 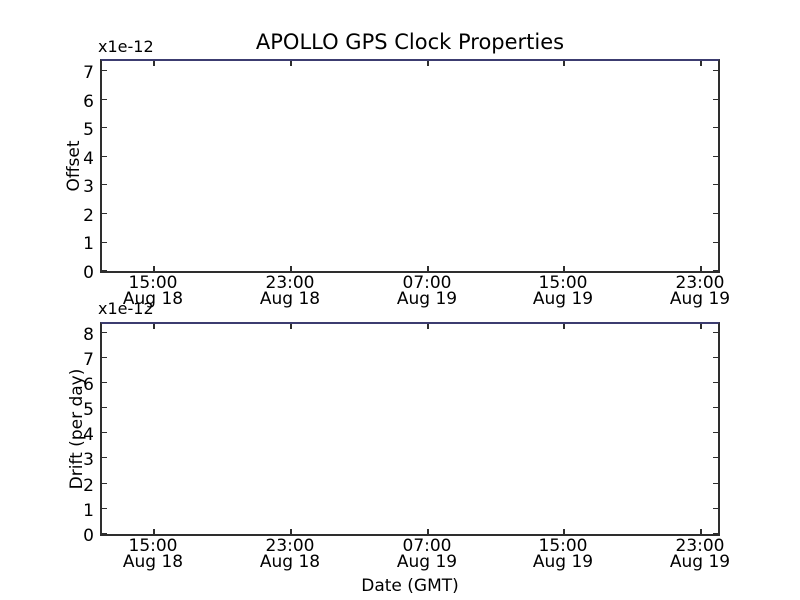 I want to click on chart-title: APOLLO GPS Clock Properties, so click(x=410, y=42).